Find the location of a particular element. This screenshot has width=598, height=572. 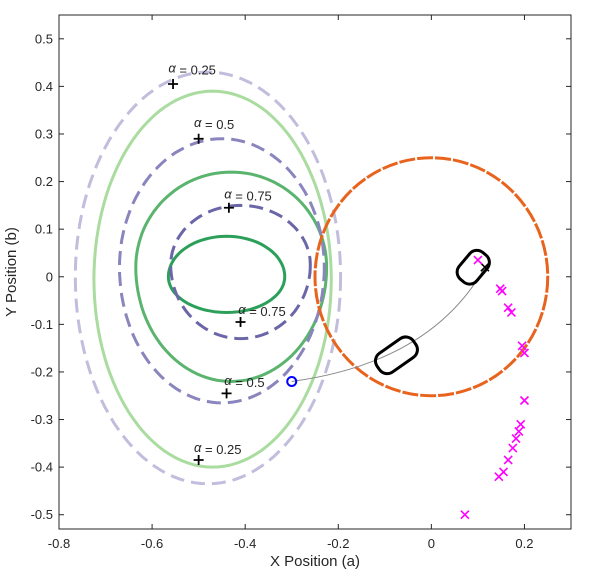

y-tick-label: -0.4 is located at coordinates (42, 467).